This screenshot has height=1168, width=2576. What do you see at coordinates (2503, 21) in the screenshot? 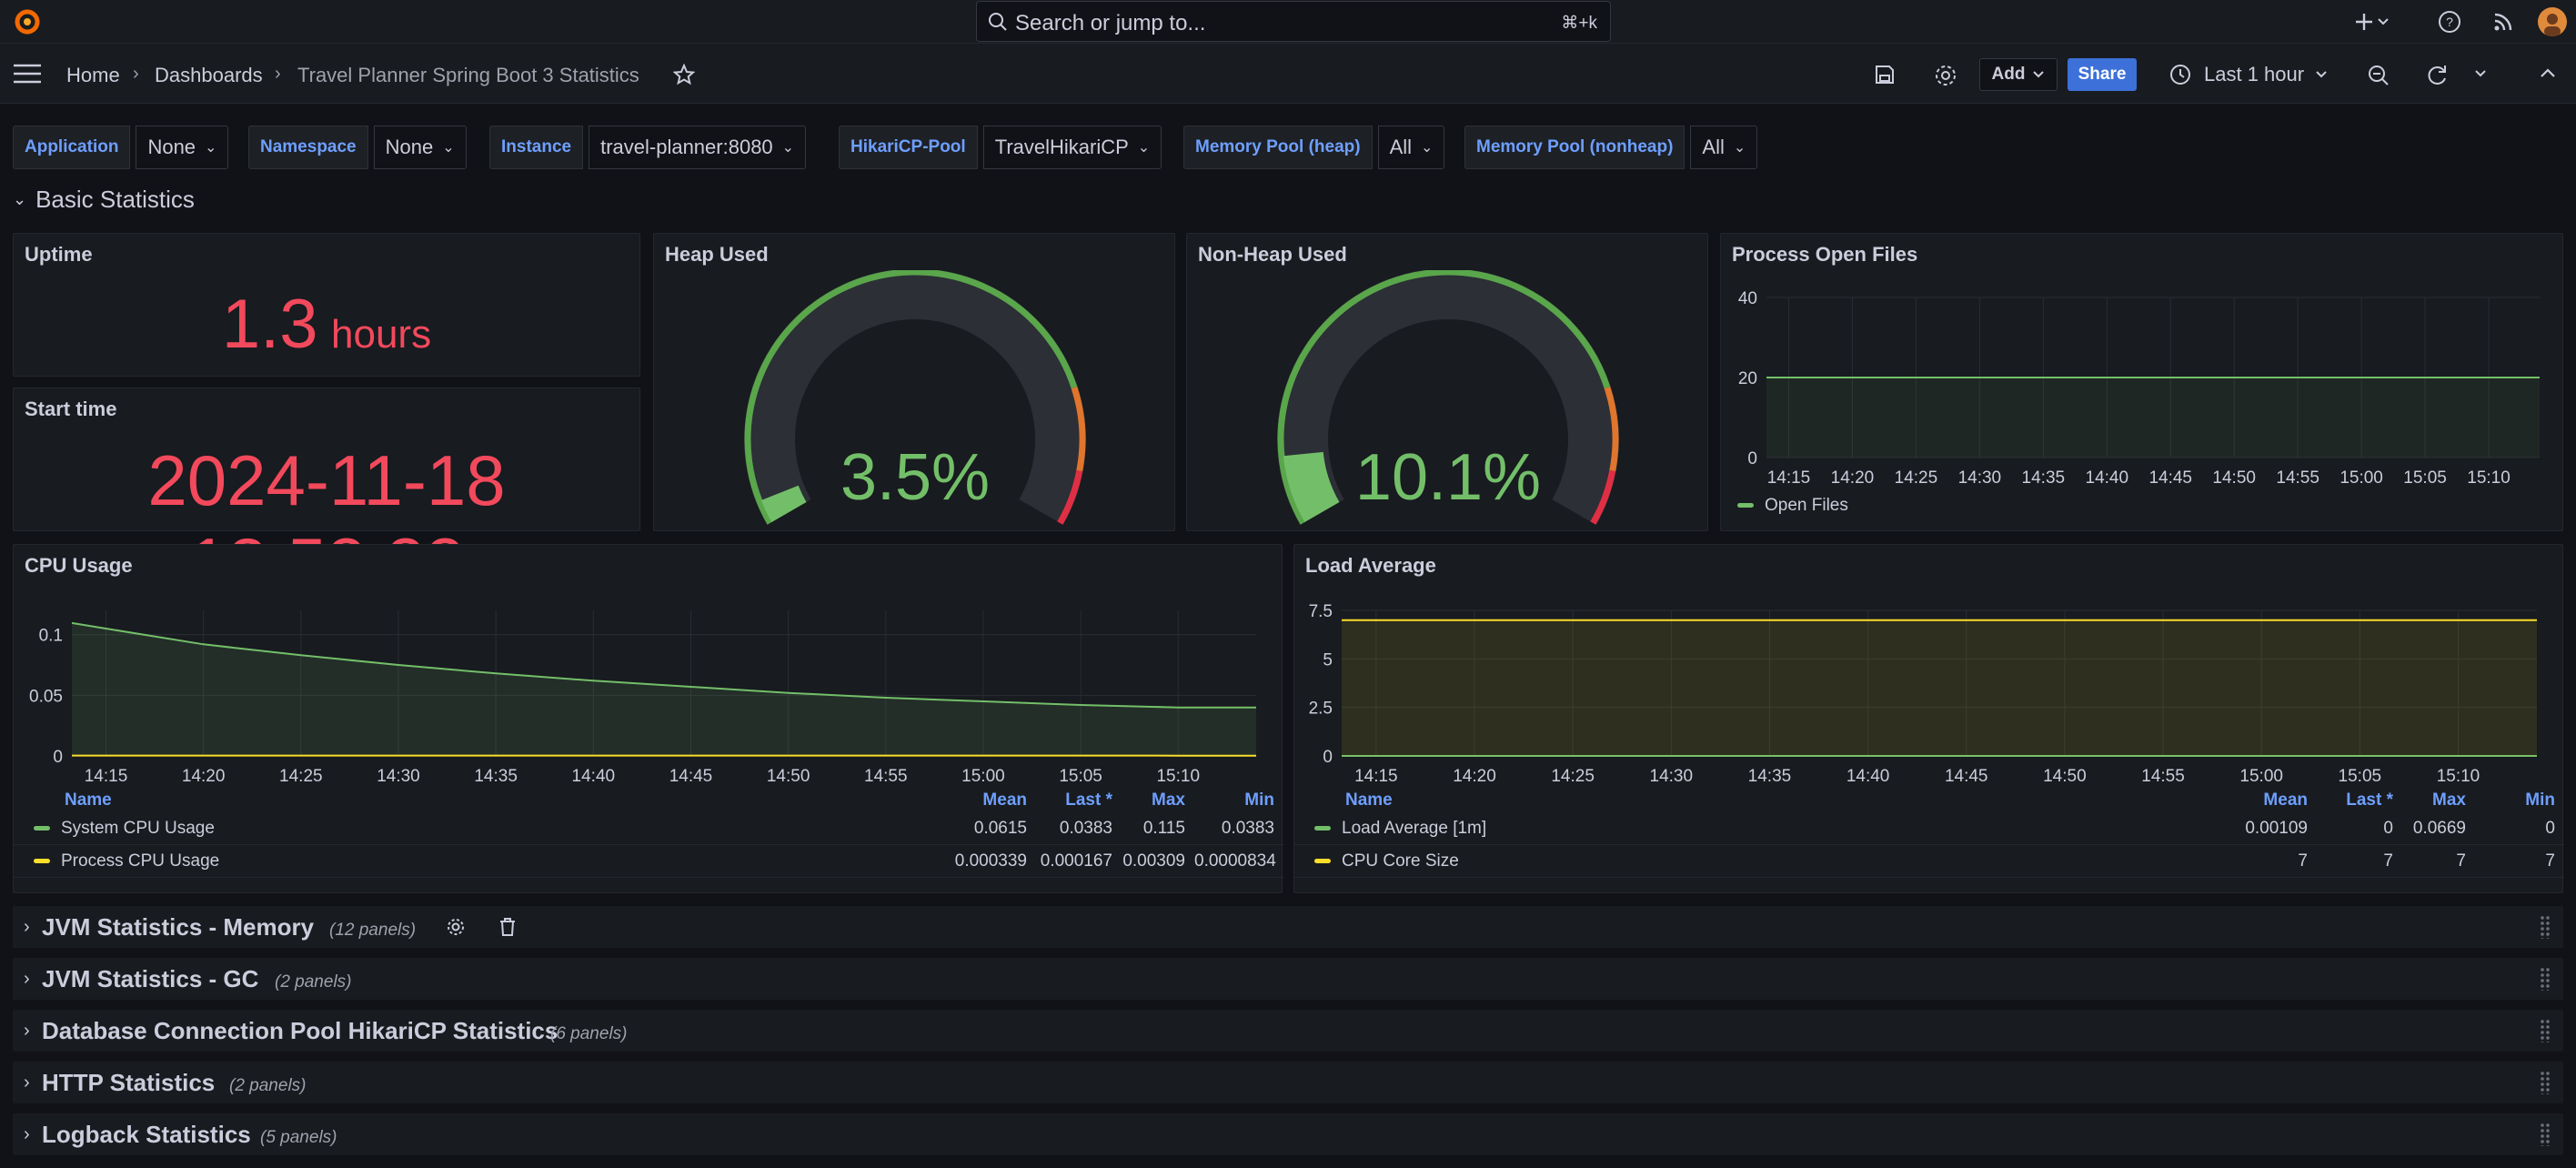
I see `news-rss-icon` at bounding box center [2503, 21].